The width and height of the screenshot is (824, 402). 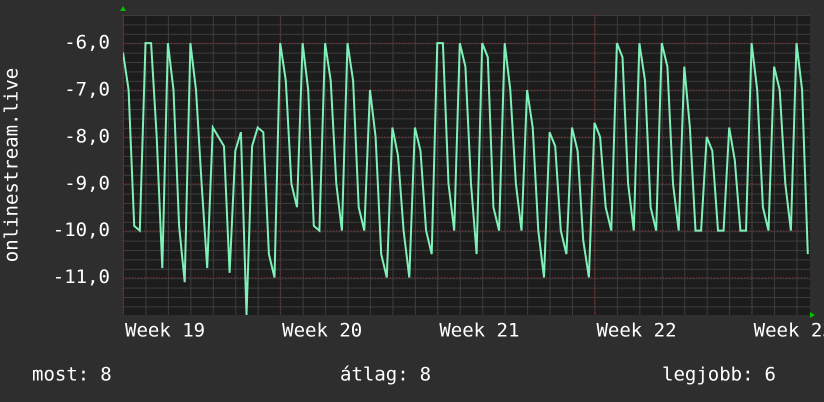 What do you see at coordinates (770, 375) in the screenshot?
I see `stat-value: 6` at bounding box center [770, 375].